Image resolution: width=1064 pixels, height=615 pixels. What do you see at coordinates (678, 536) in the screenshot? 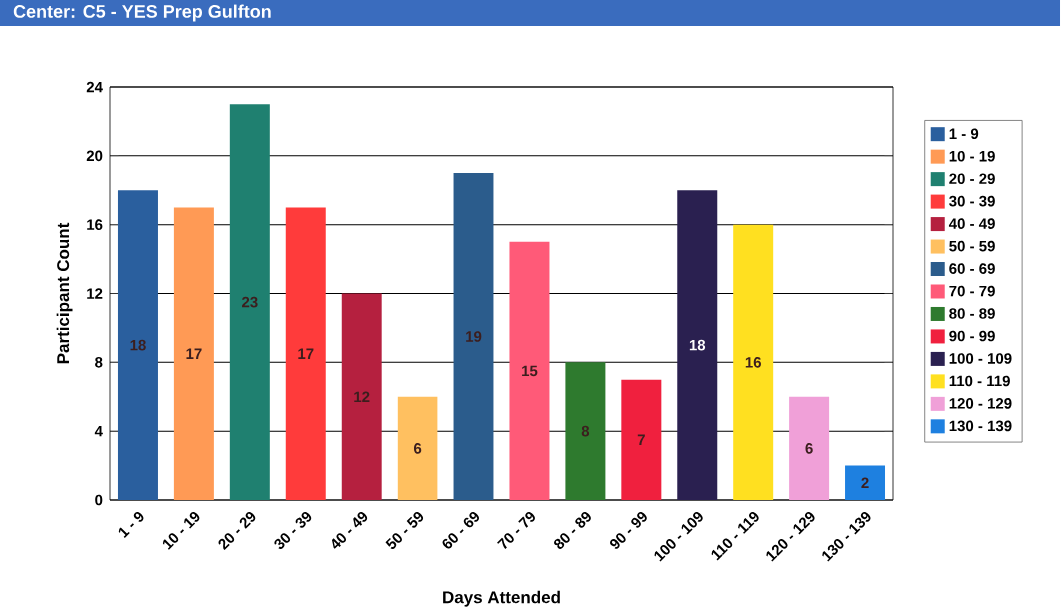
I see `x-tick-label: 100 - 109` at bounding box center [678, 536].